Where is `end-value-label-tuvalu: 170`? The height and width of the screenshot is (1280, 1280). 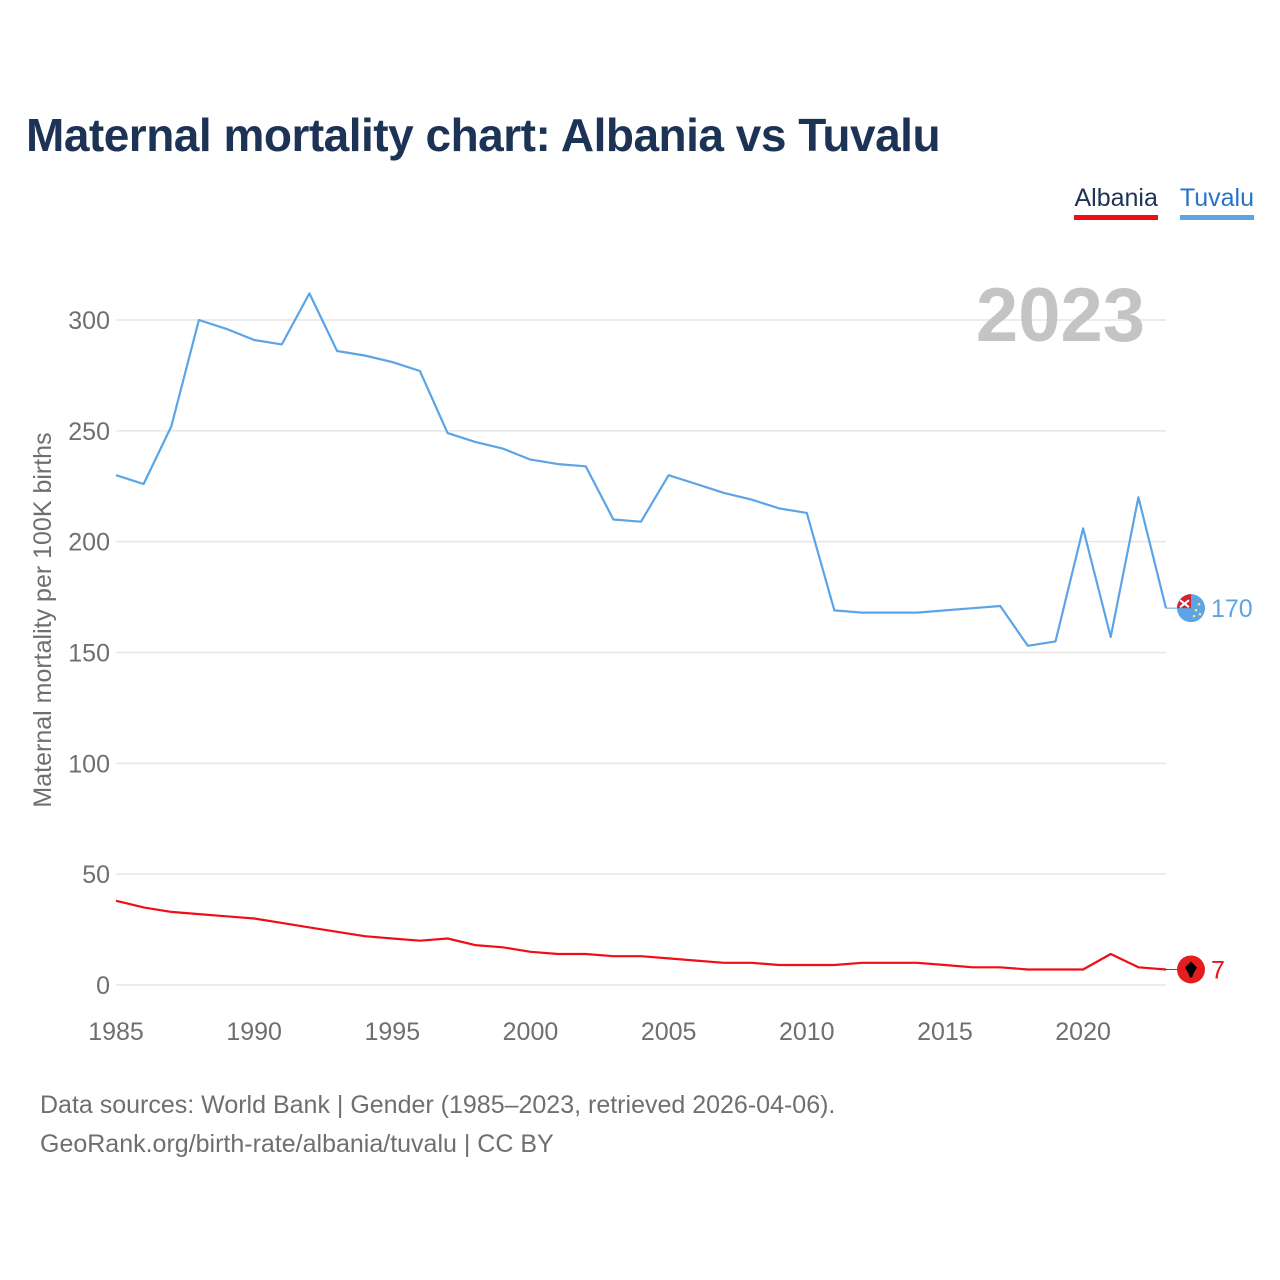
end-value-label-tuvalu: 170 is located at coordinates (1232, 609).